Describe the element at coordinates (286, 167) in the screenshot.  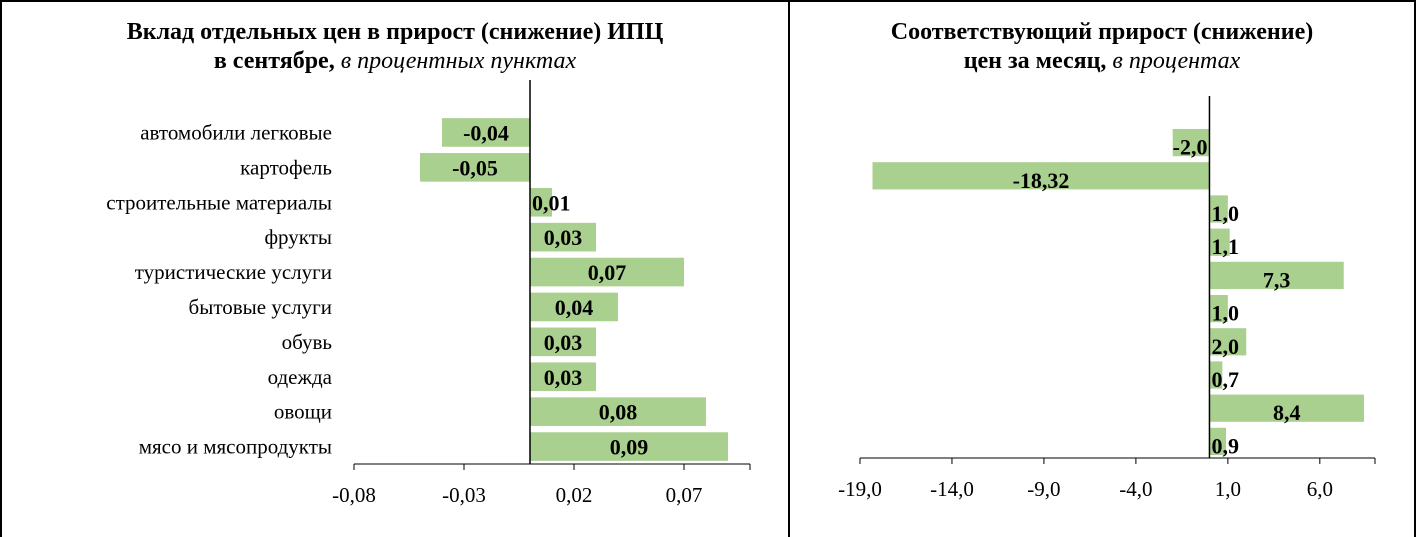
I see `category-label: картофель` at that location.